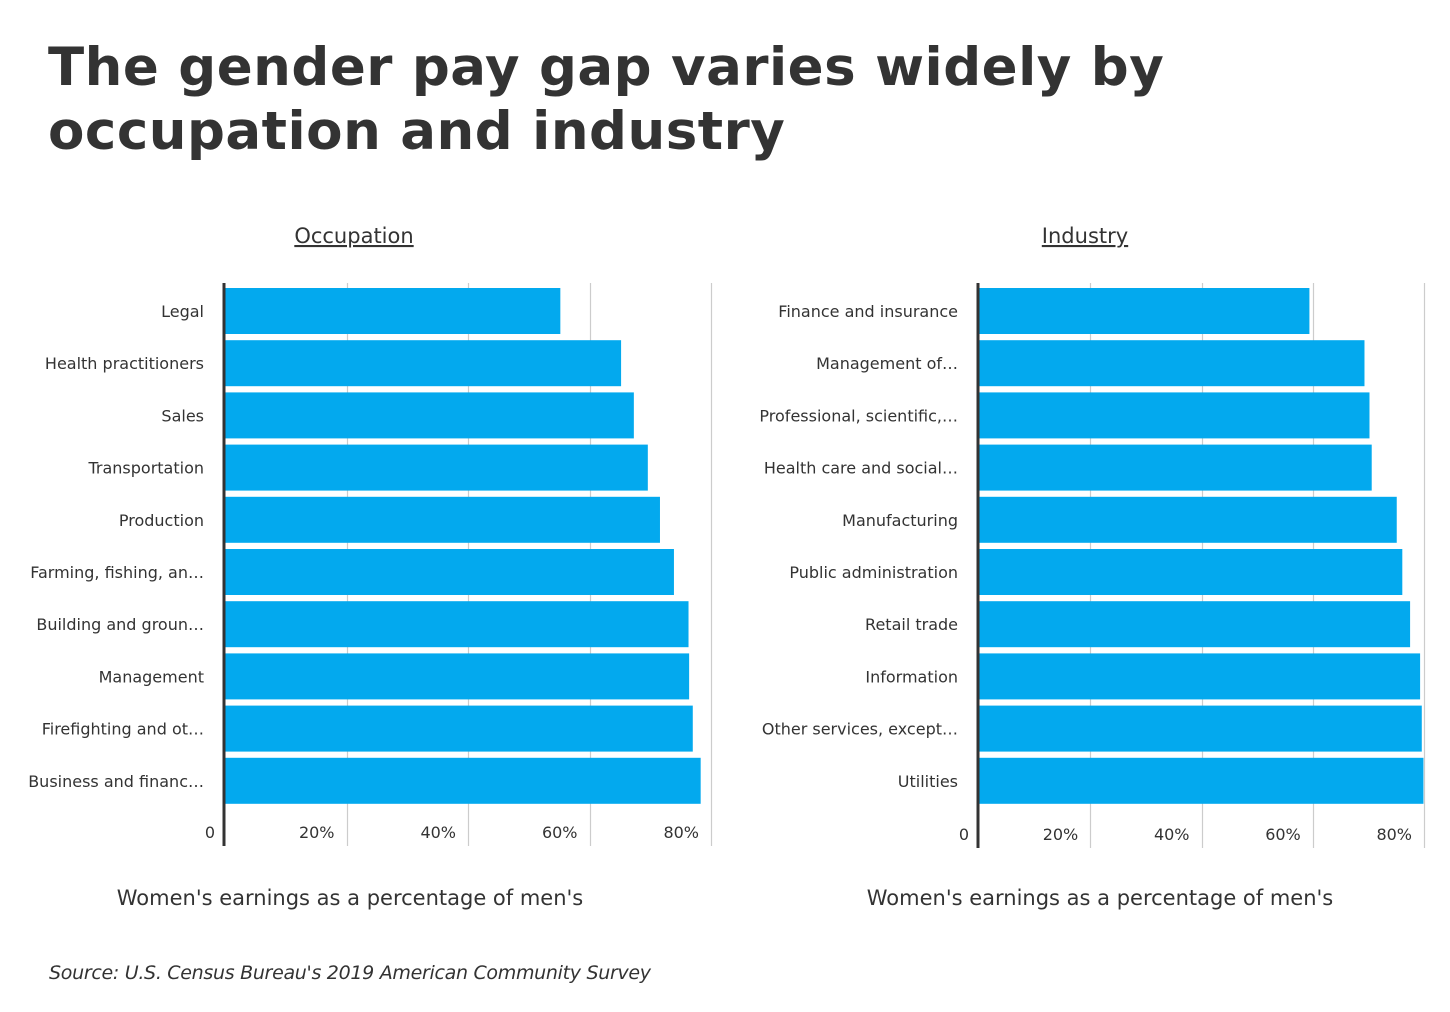  Describe the element at coordinates (1283, 834) in the screenshot. I see `industry-tick-label: 60%` at that location.